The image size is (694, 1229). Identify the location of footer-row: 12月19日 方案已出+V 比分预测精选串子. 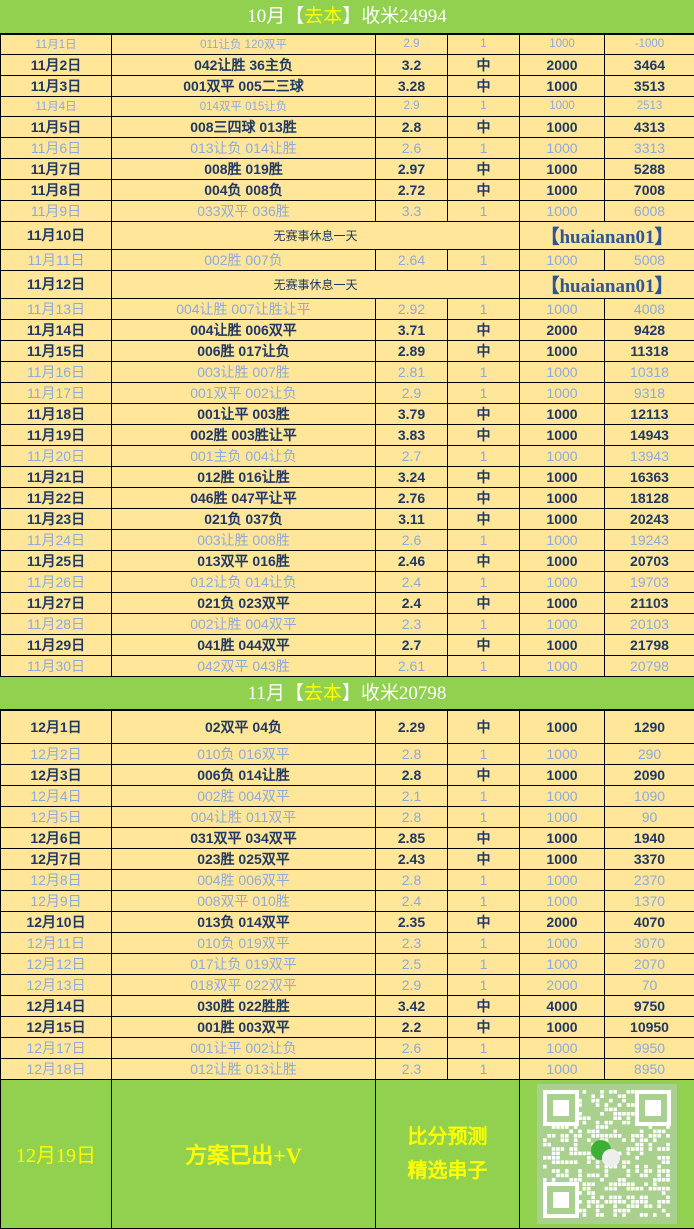
(347, 1153).